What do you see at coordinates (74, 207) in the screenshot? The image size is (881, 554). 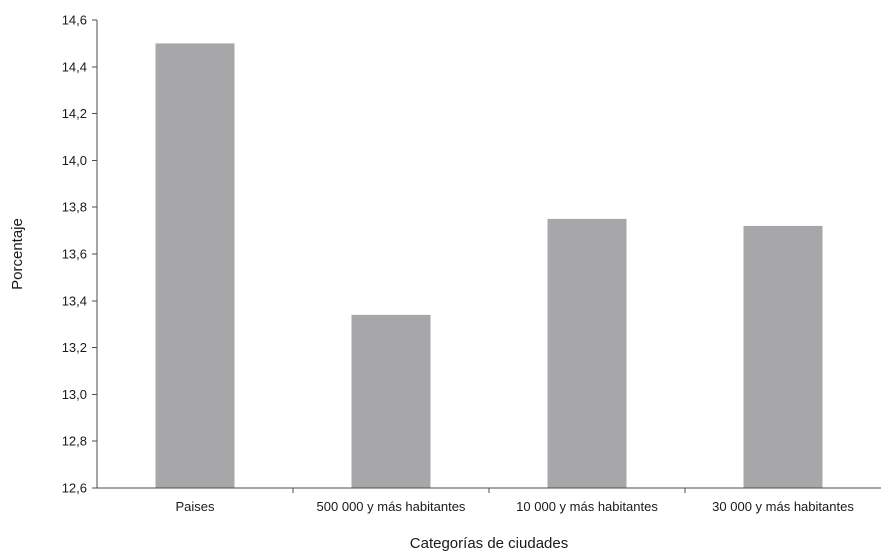 I see `y-tick-label: 13,8` at bounding box center [74, 207].